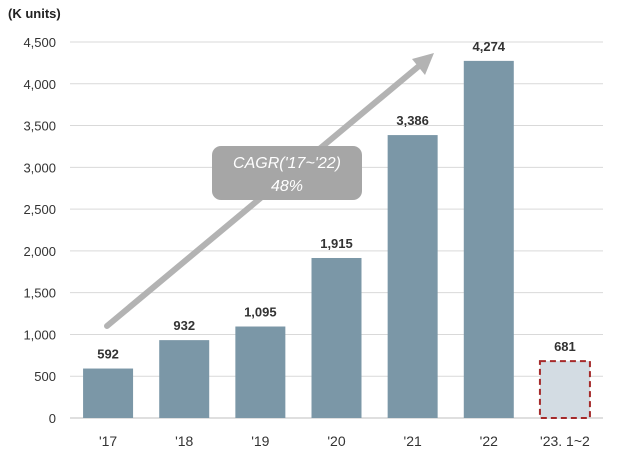 The image size is (618, 469). What do you see at coordinates (39, 126) in the screenshot?
I see `y-tick-label: 3,500` at bounding box center [39, 126].